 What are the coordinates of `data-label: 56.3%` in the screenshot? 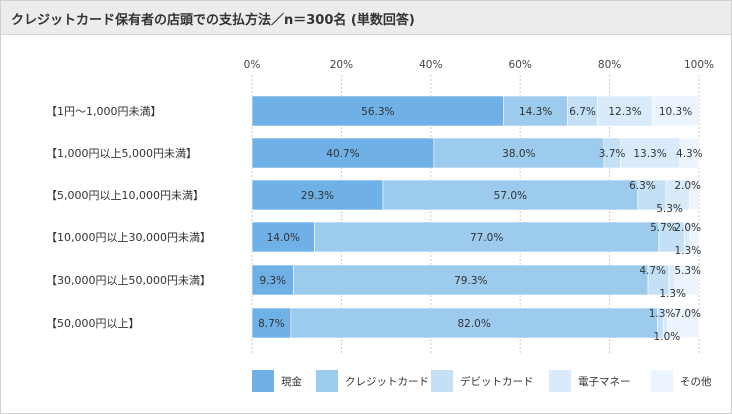 It's located at (377, 112).